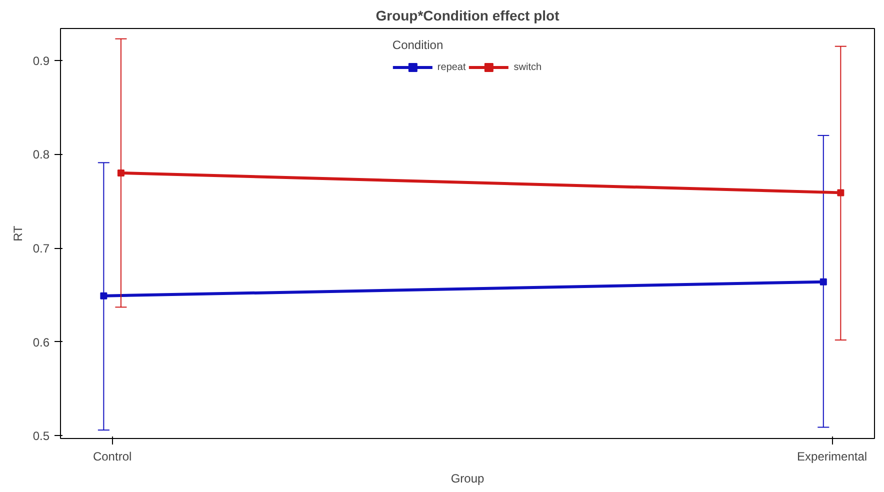 This screenshot has height=492, width=884. Describe the element at coordinates (41, 249) in the screenshot. I see `y-tick-label: 0.7` at that location.